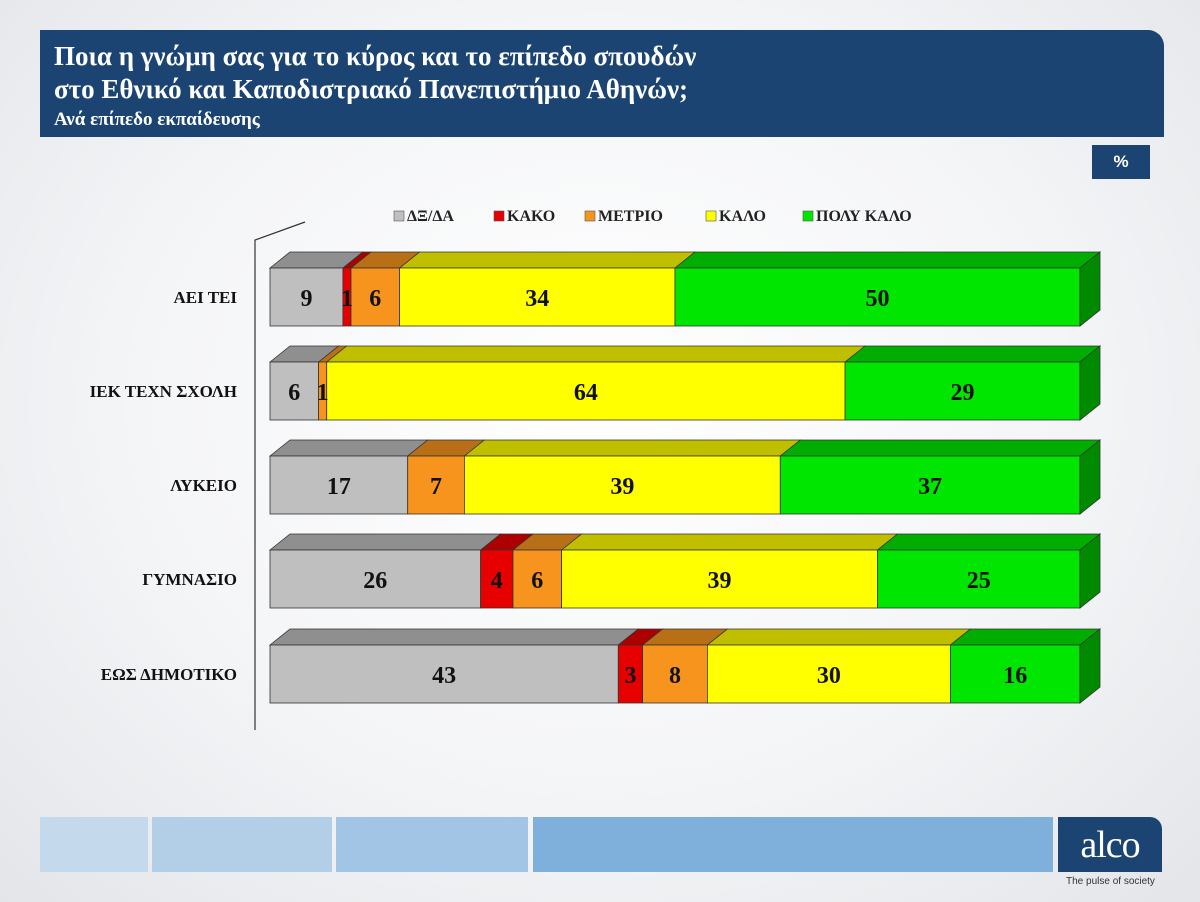 The height and width of the screenshot is (902, 1200). I want to click on legend-label-1: ΚΑΚΟ, so click(531, 216).